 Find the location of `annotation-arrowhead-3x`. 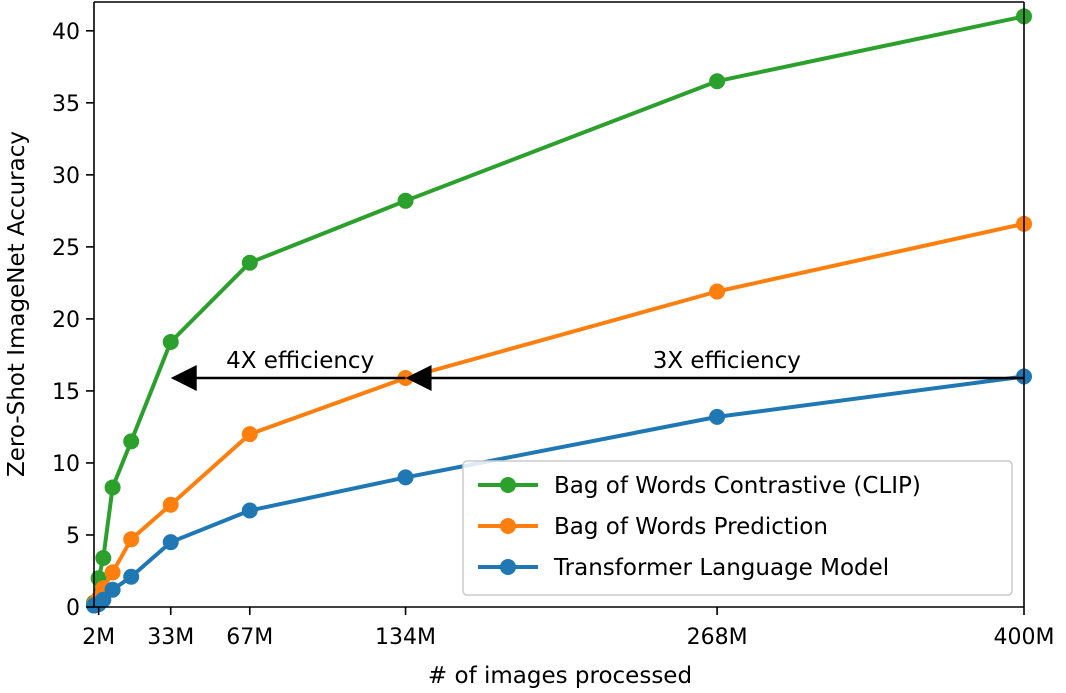

annotation-arrowhead-3x is located at coordinates (418, 377).